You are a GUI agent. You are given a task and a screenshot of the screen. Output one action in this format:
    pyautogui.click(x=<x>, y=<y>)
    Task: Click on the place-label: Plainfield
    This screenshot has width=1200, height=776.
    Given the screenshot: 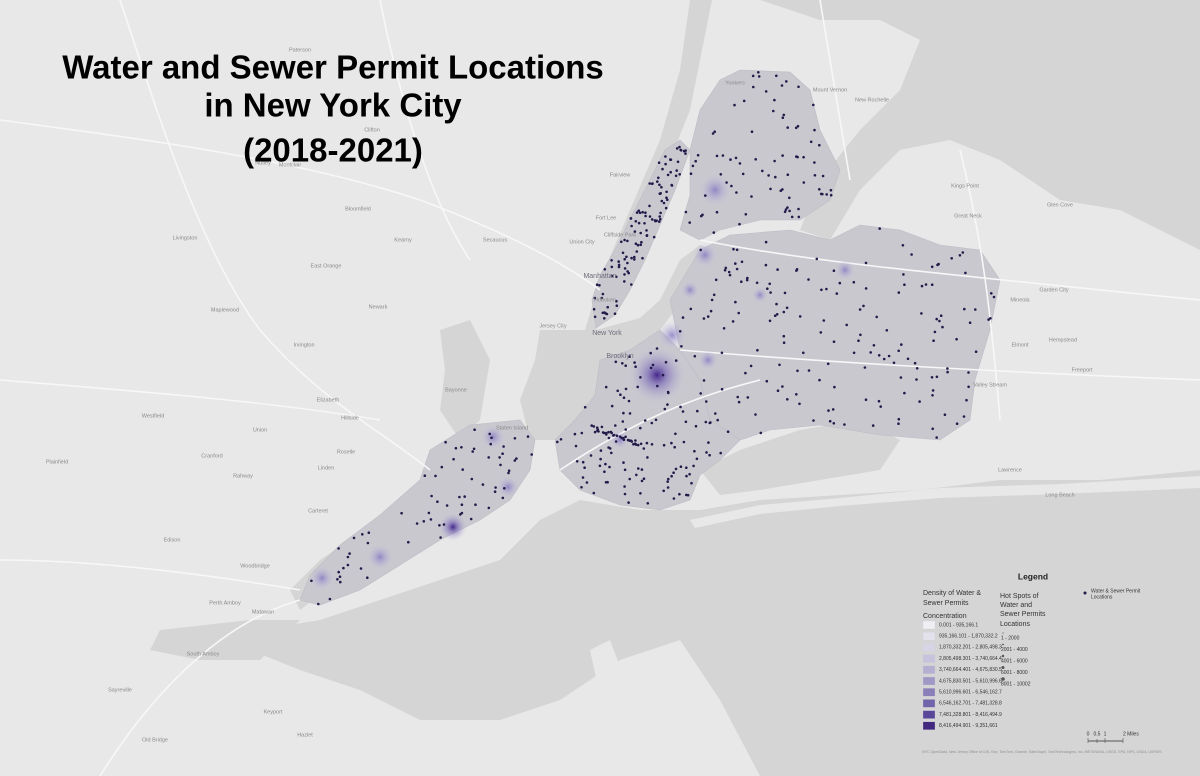 What is the action you would take?
    pyautogui.click(x=57, y=462)
    